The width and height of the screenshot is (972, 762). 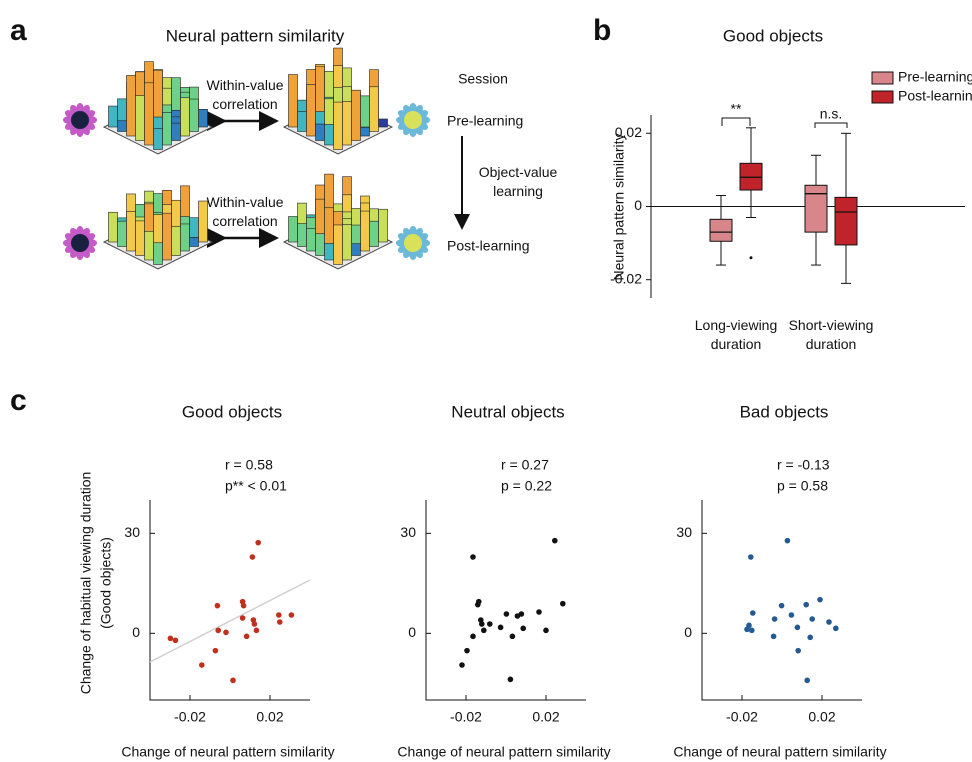 I want to click on y-axis-label: Neural pattern similarity, so click(x=619, y=206).